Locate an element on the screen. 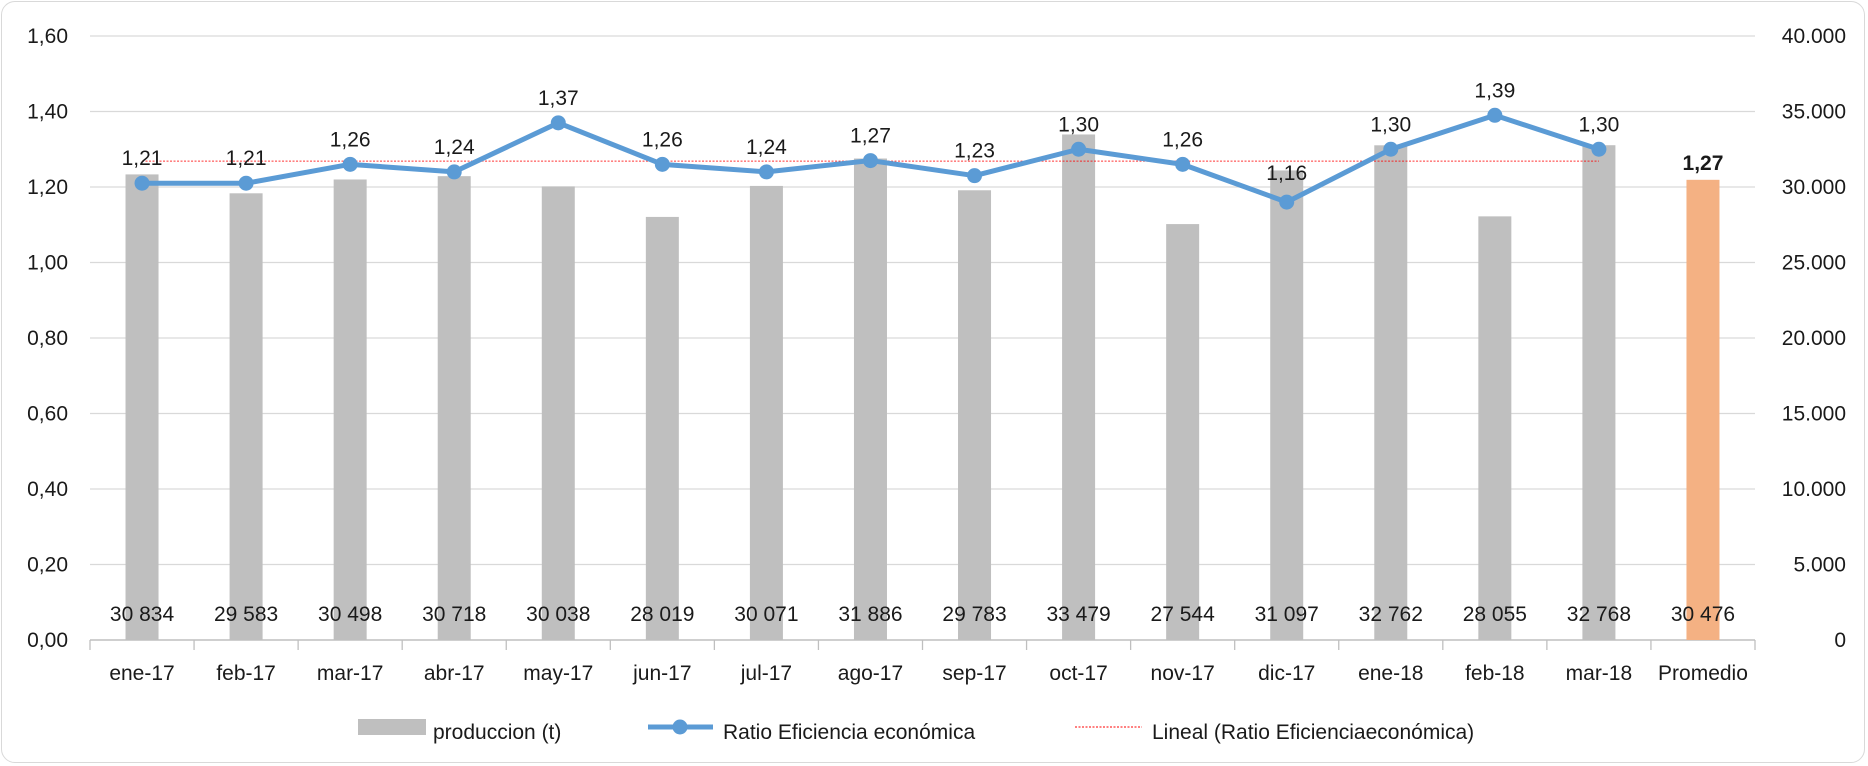 This screenshot has height=766, width=1868. production-value-label: 27 544 is located at coordinates (1183, 614).